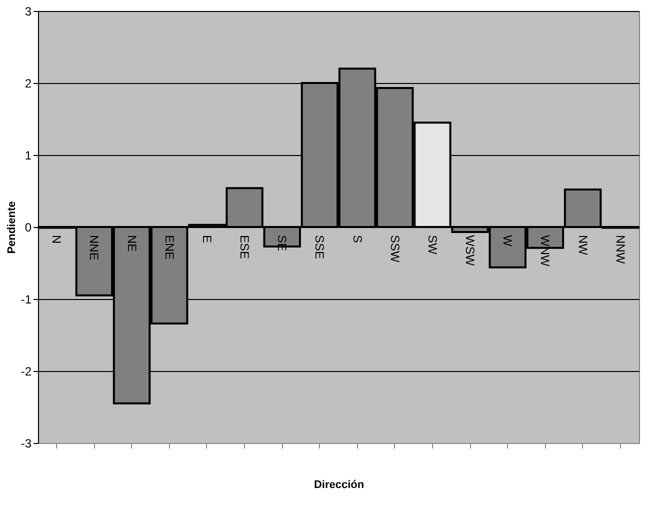  Describe the element at coordinates (12, 227) in the screenshot. I see `y-axis-title: Pendiente` at that location.